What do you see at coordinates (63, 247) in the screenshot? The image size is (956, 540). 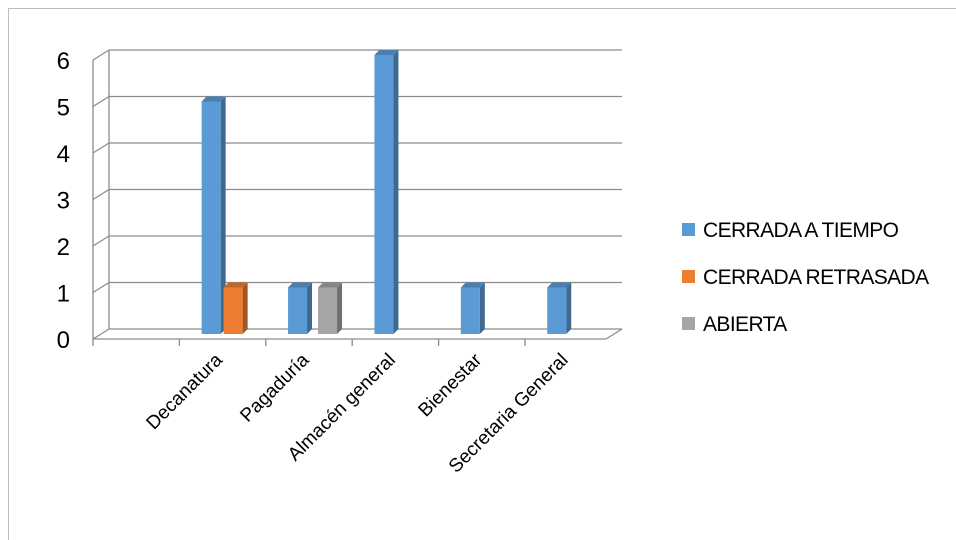 I see `y-tick-label: 2` at bounding box center [63, 247].